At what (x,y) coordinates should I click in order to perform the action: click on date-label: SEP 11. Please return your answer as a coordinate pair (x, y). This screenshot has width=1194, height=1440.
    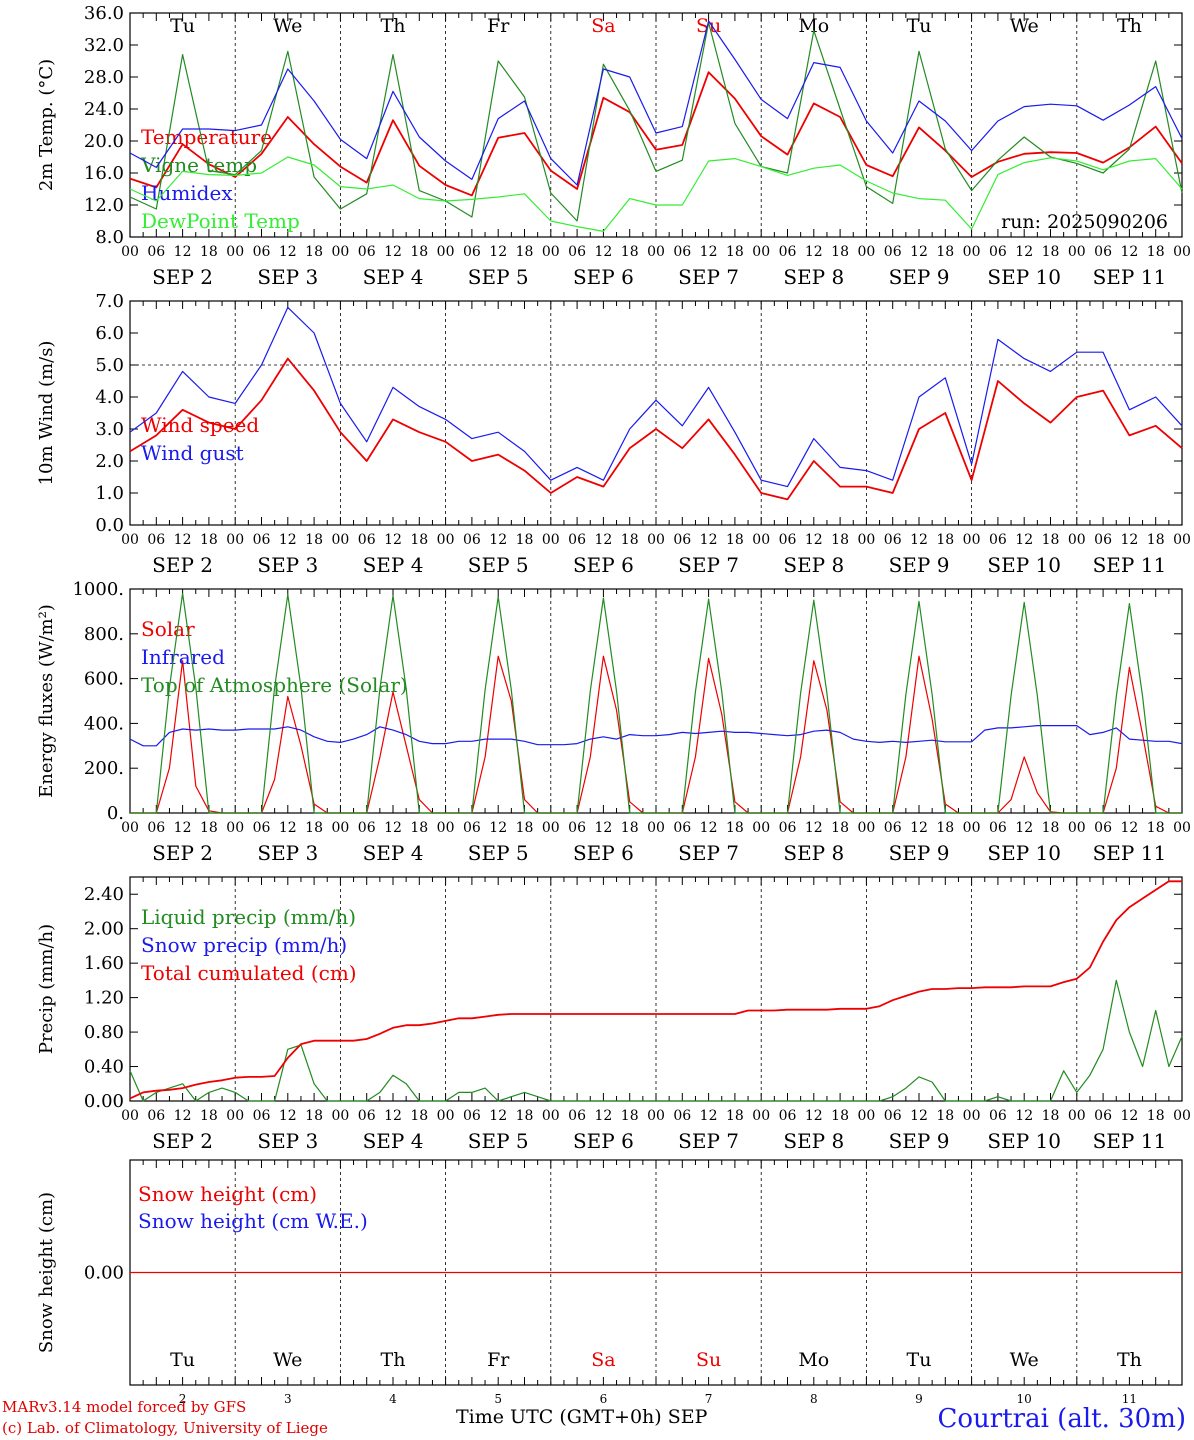
    Looking at the image, I should click on (1130, 853).